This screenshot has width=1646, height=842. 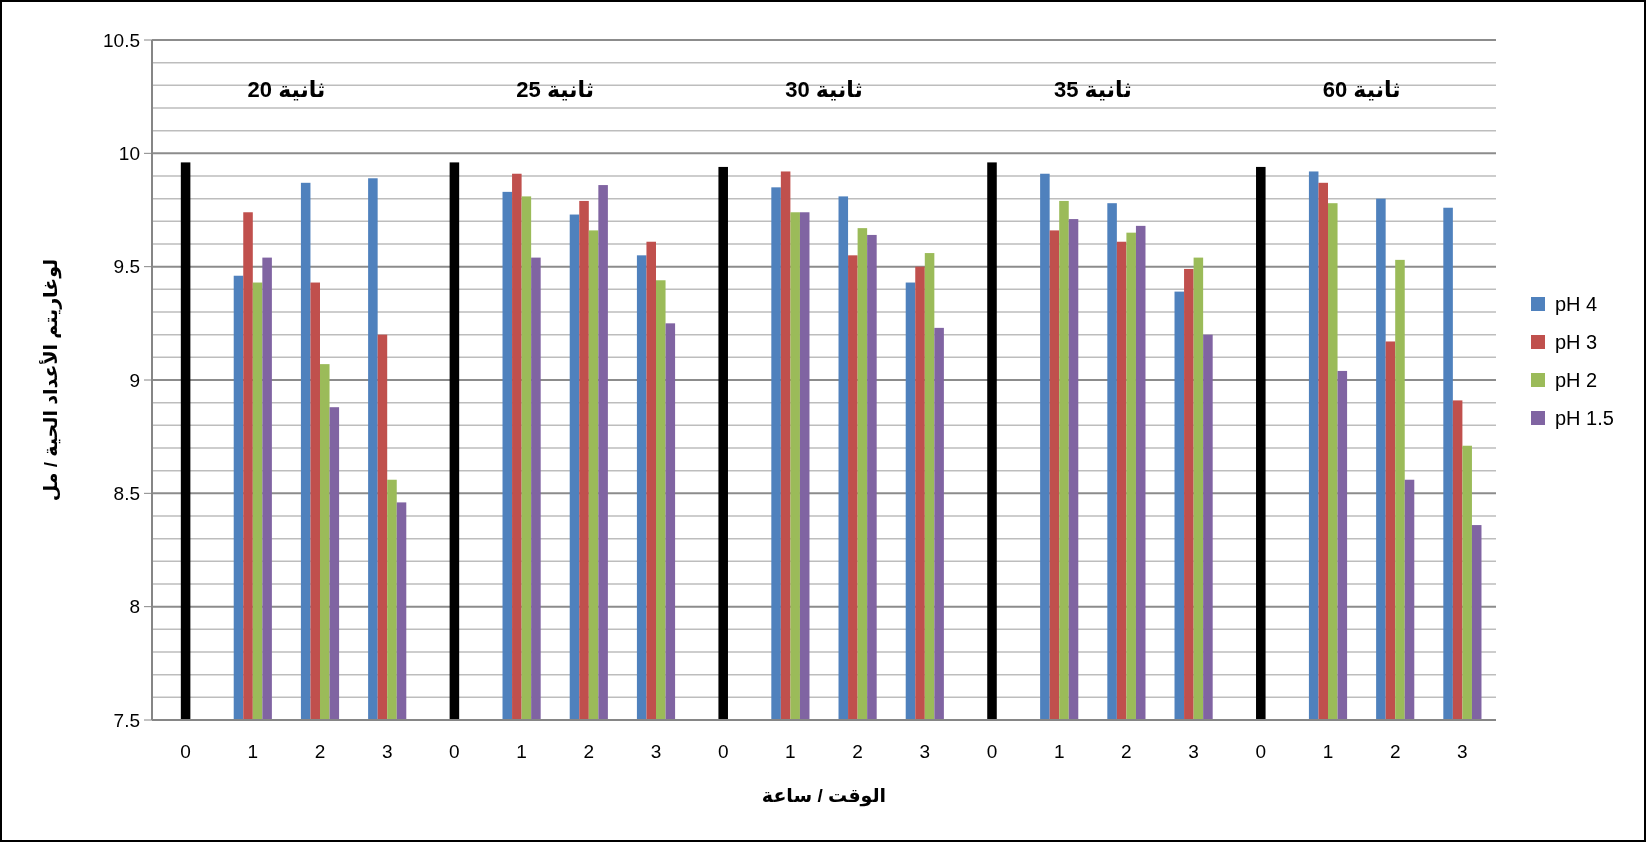 What do you see at coordinates (1576, 380) in the screenshot?
I see `legend-label: pH 2` at bounding box center [1576, 380].